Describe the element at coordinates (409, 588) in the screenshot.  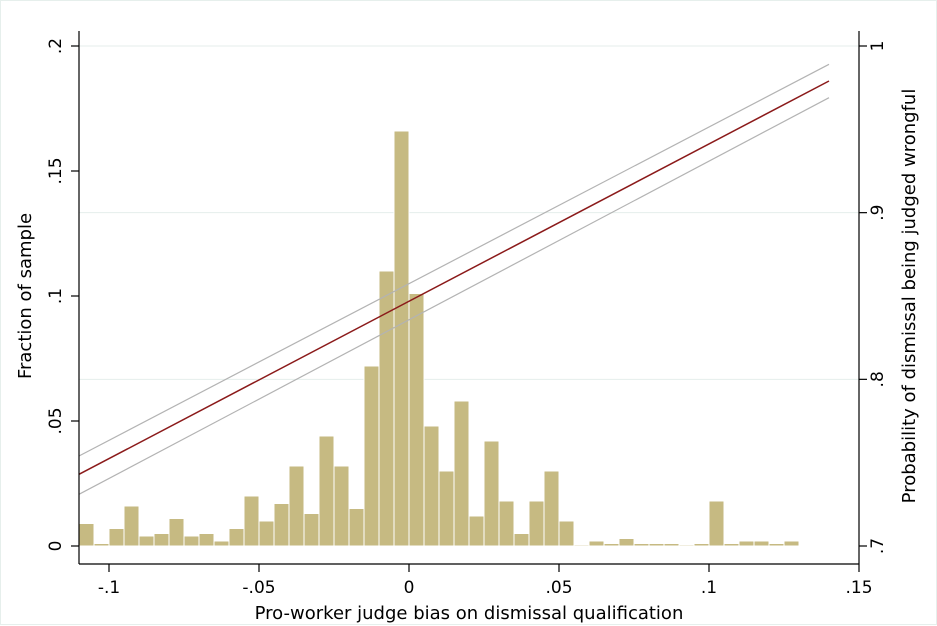
I see `x-tick-label: 0` at that location.